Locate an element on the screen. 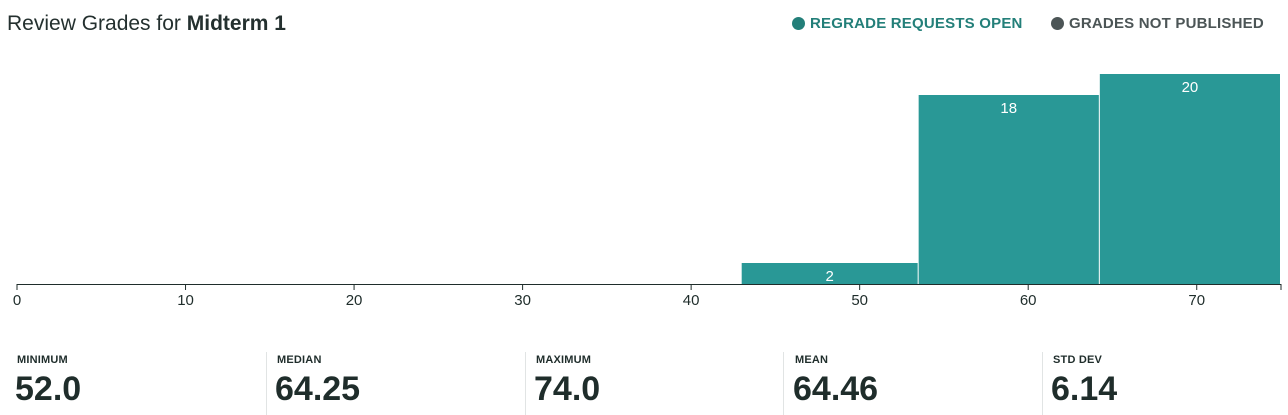 This screenshot has width=1288, height=415. publish-status-label: GRADES NOT PUBLISHED is located at coordinates (1166, 23).